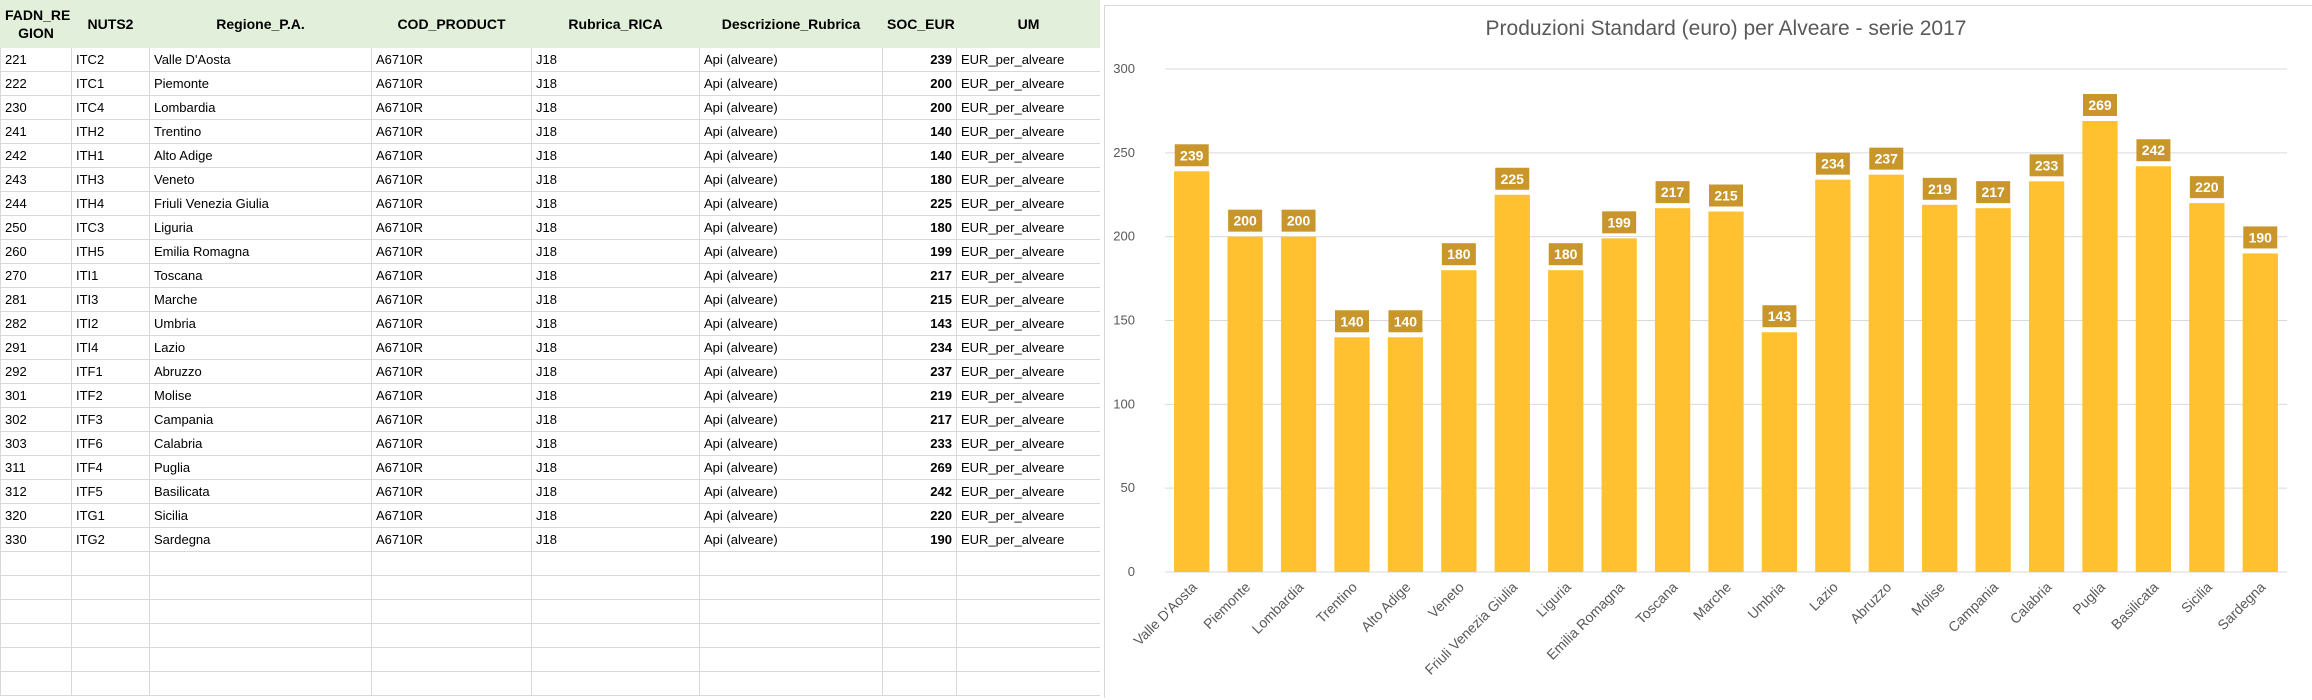 This screenshot has width=2312, height=700. What do you see at coordinates (260, 59) in the screenshot?
I see `table-cell: Valle D'Aosta` at bounding box center [260, 59].